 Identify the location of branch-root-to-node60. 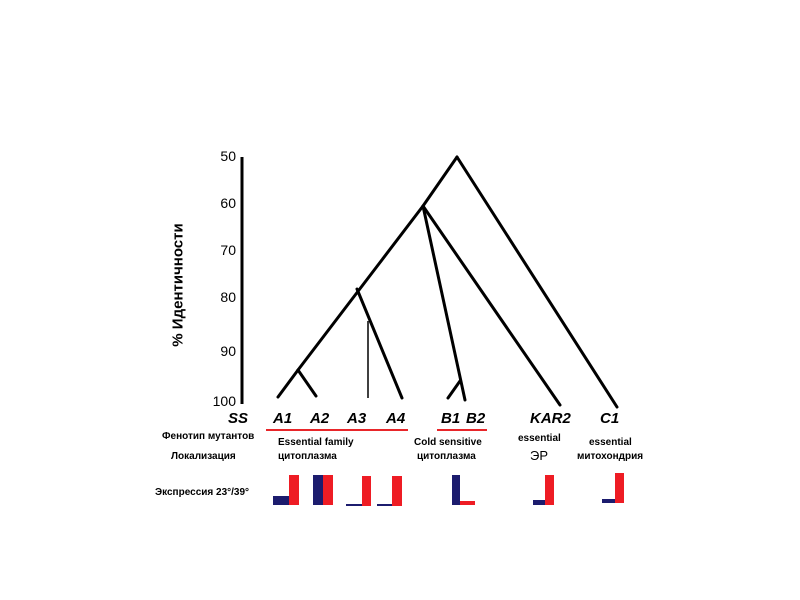
(440, 181).